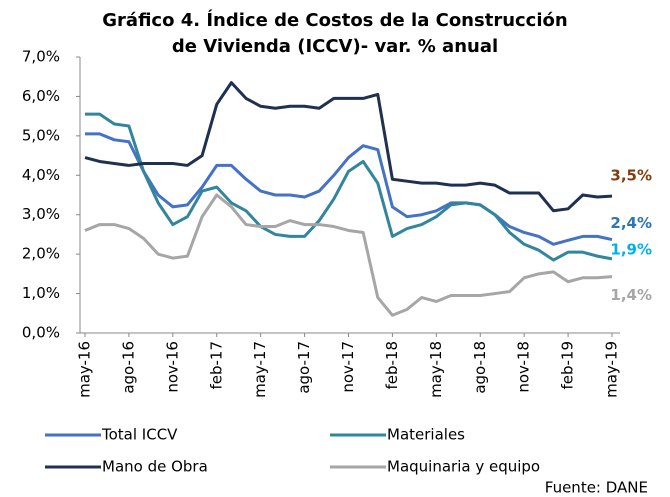 Image resolution: width=670 pixels, height=497 pixels. I want to click on legend-label: Maquinaria y equipo, so click(463, 467).